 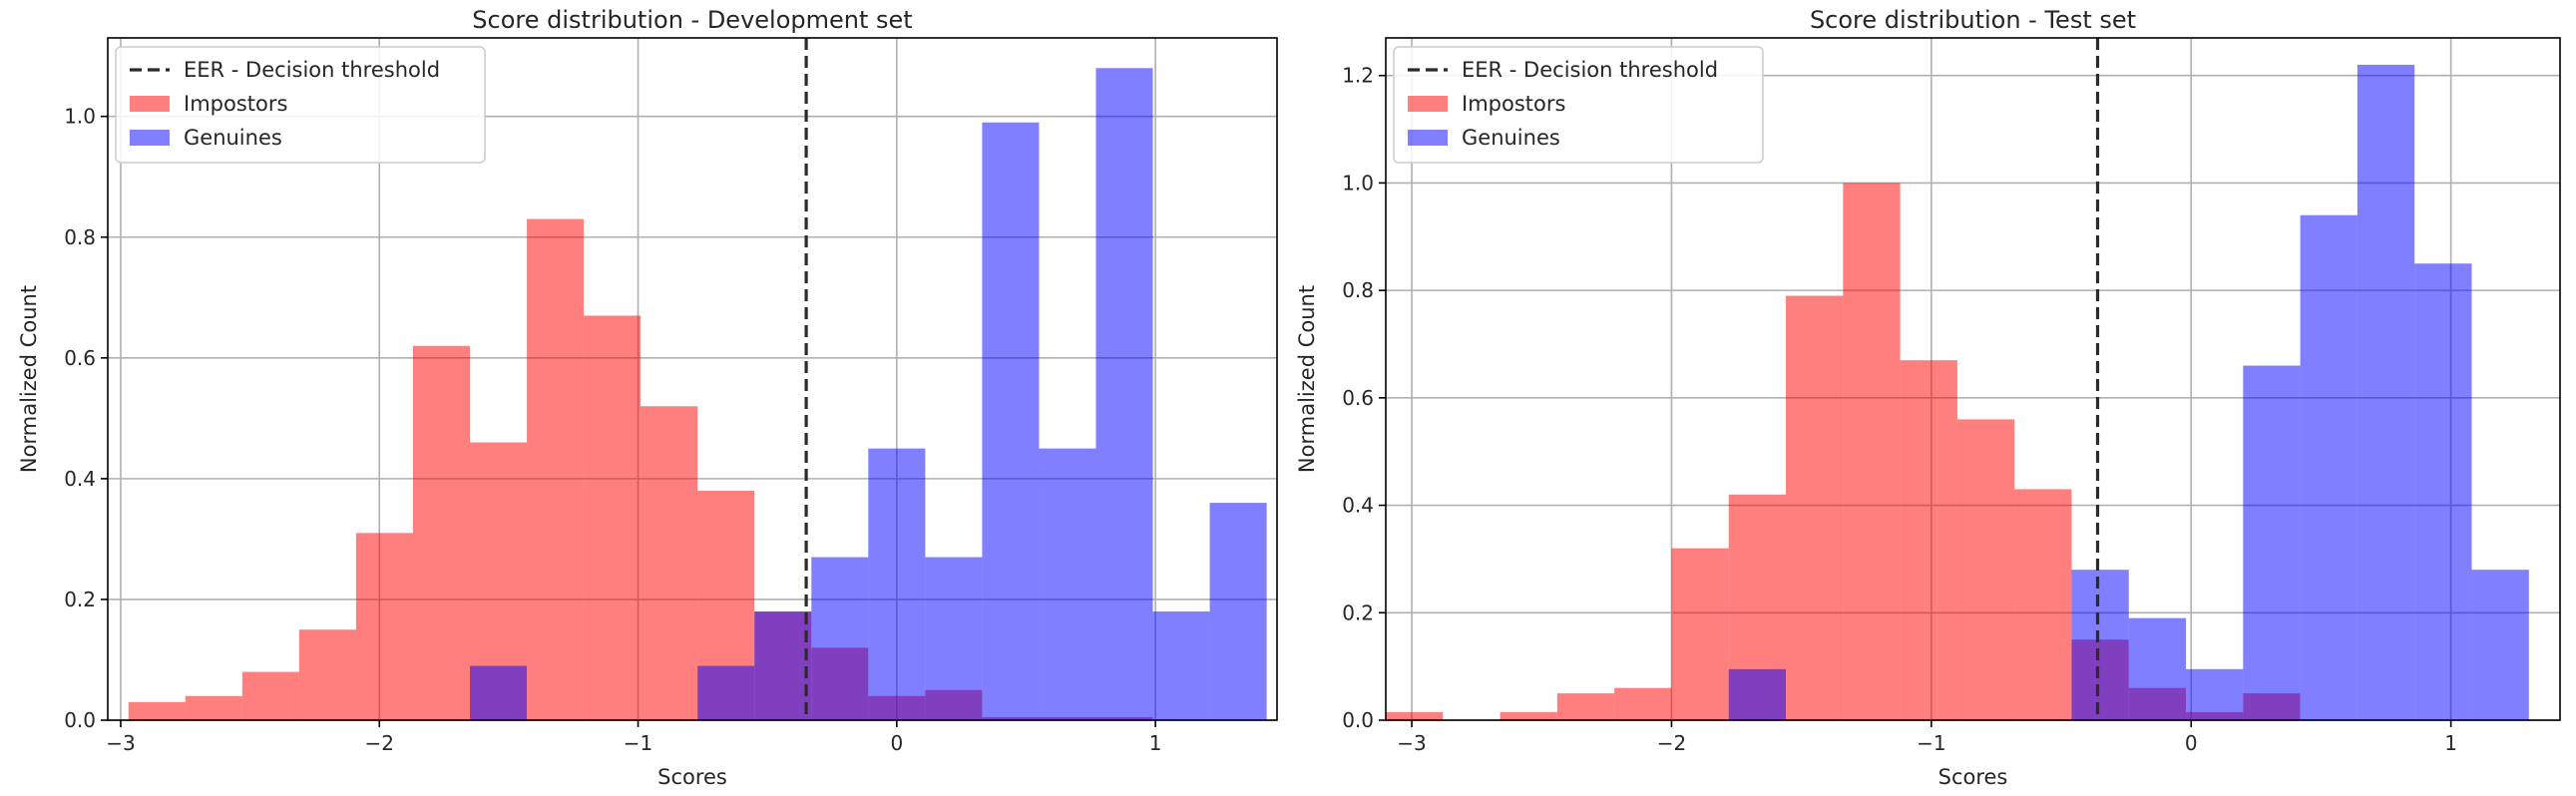 What do you see at coordinates (1358, 76) in the screenshot?
I see `y-tick-label: 1.2` at bounding box center [1358, 76].